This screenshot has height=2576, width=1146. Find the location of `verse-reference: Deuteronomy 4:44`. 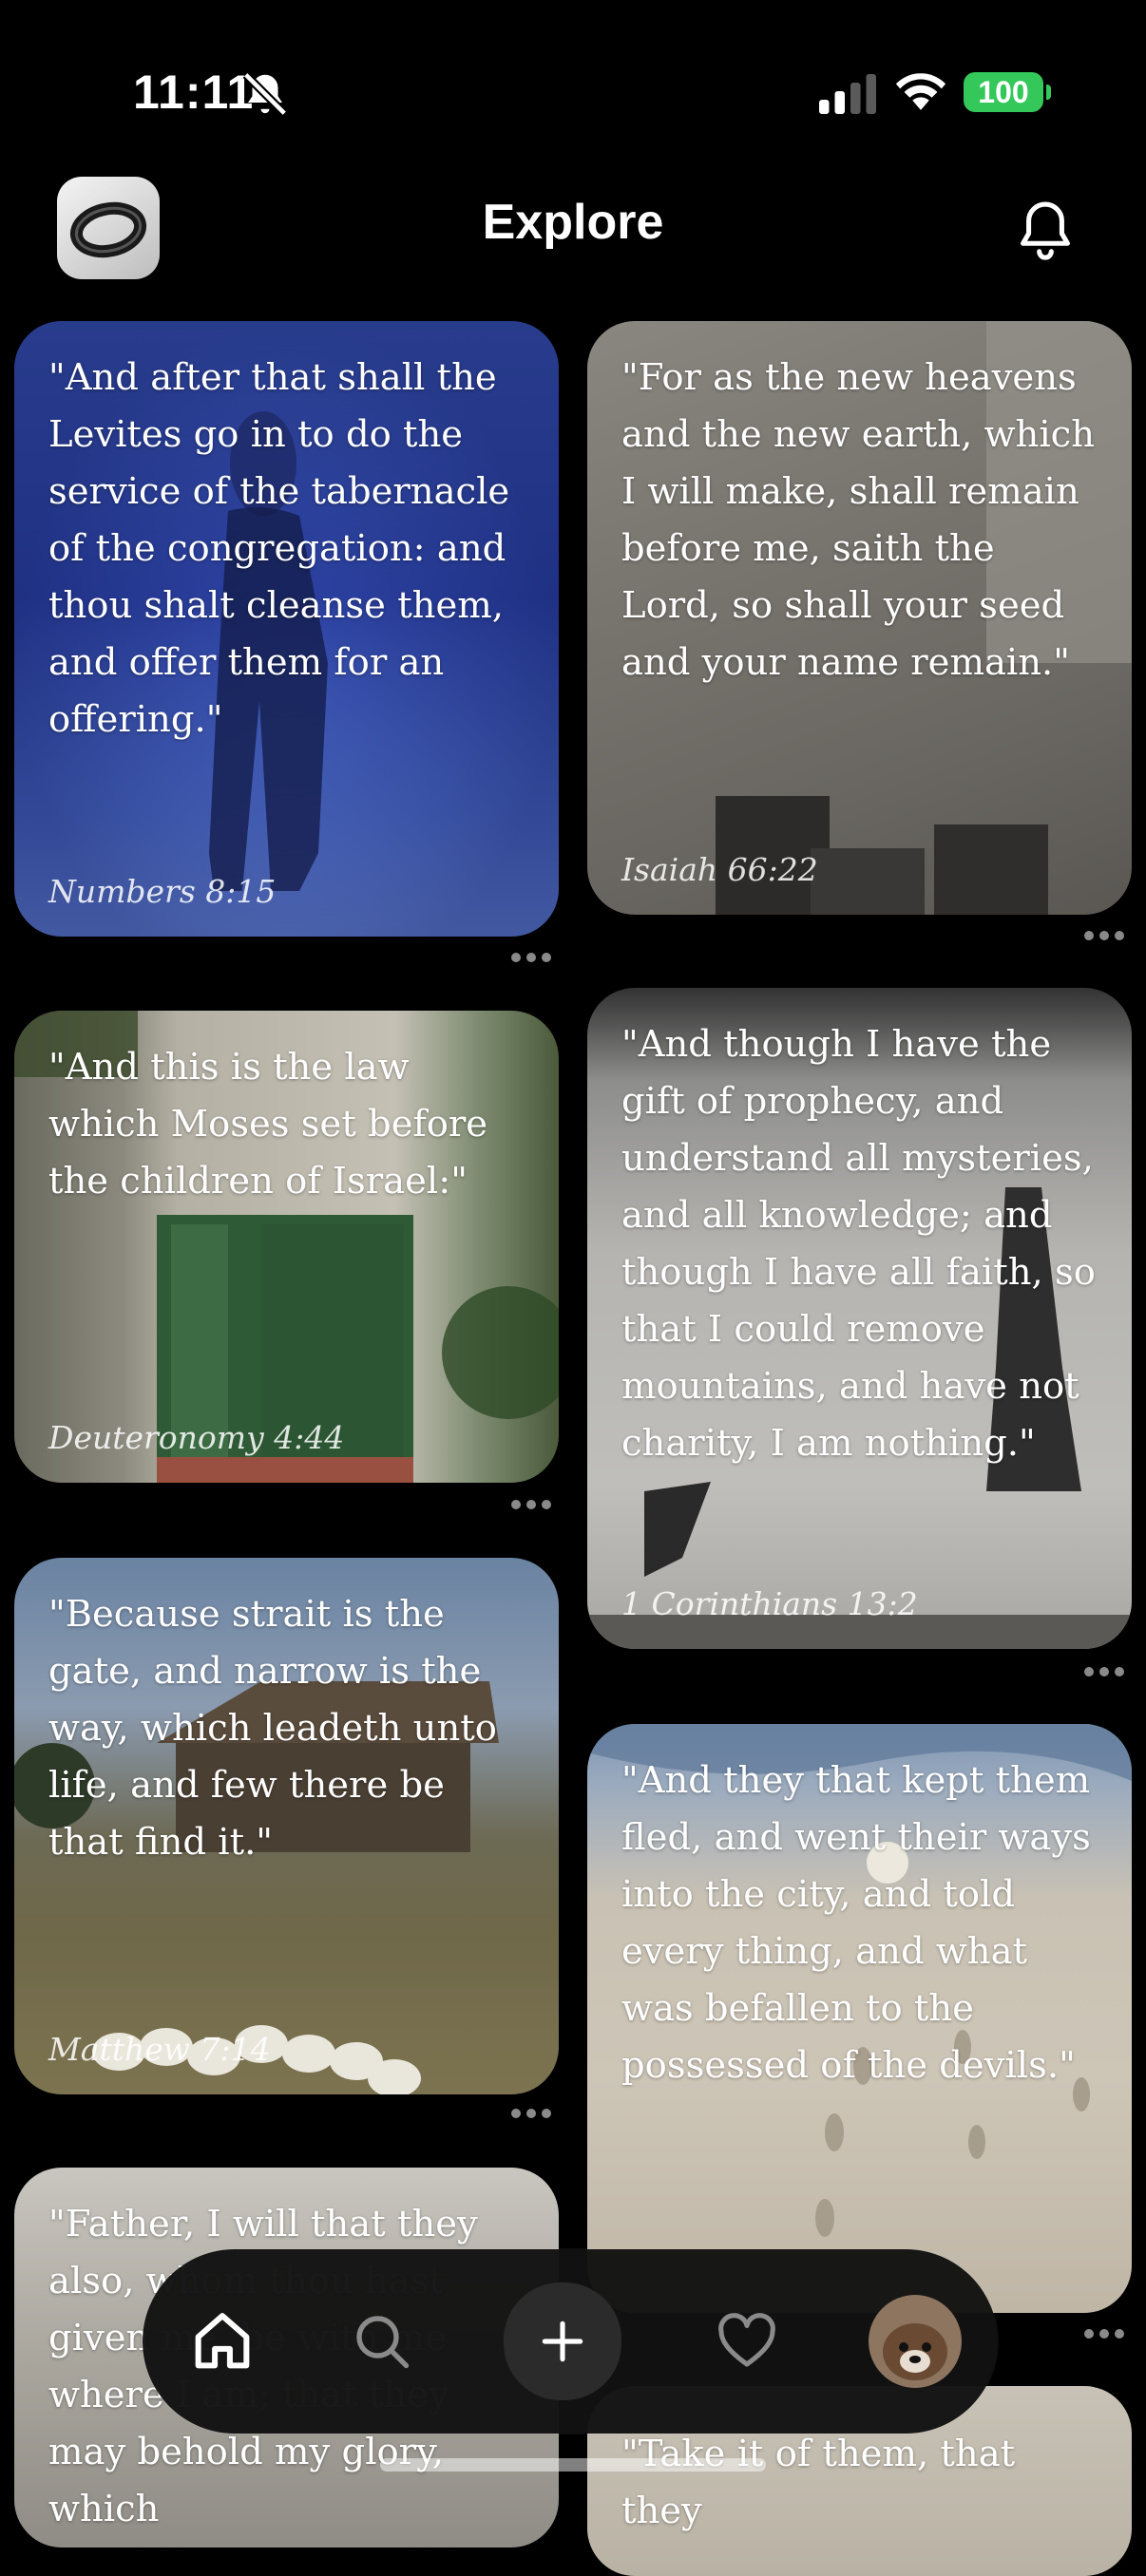

verse-reference: Deuteronomy 4:44 is located at coordinates (196, 1437).